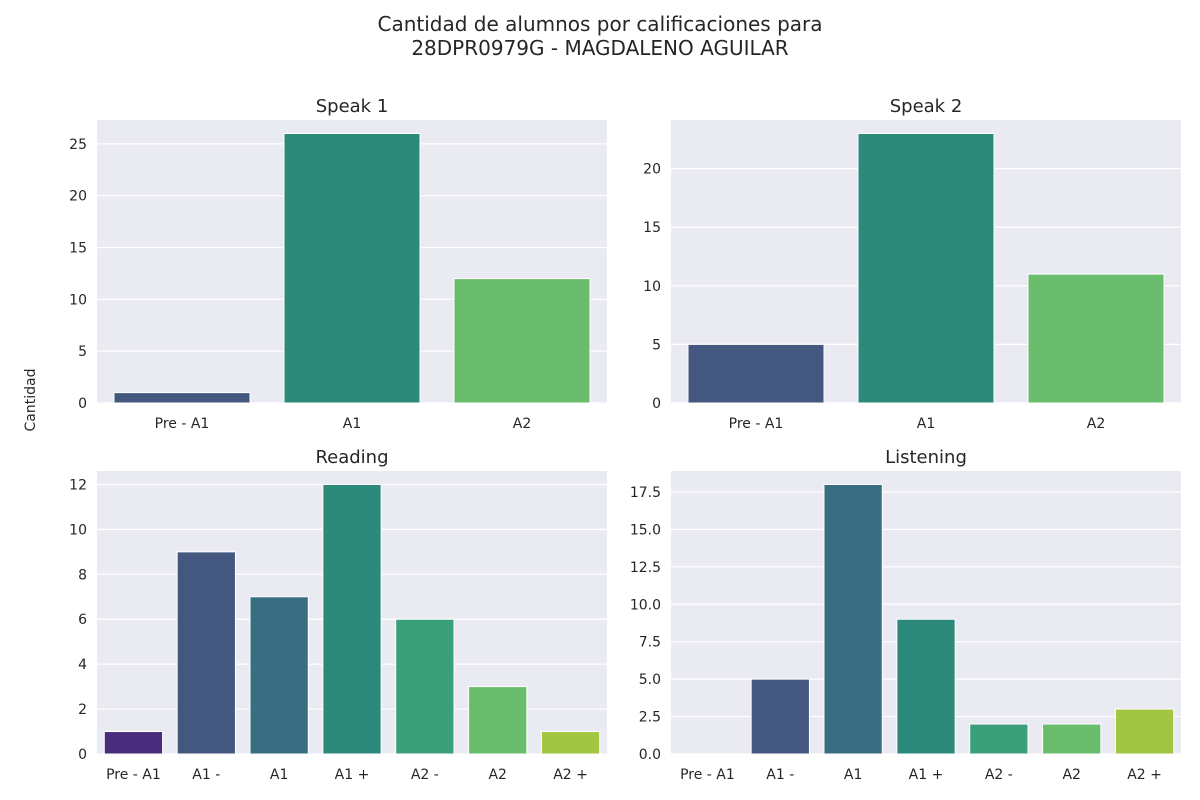 The height and width of the screenshot is (800, 1200). I want to click on figure-title-line-2: 28DPR0979G - MAGDALENO AGUILAR, so click(600, 48).